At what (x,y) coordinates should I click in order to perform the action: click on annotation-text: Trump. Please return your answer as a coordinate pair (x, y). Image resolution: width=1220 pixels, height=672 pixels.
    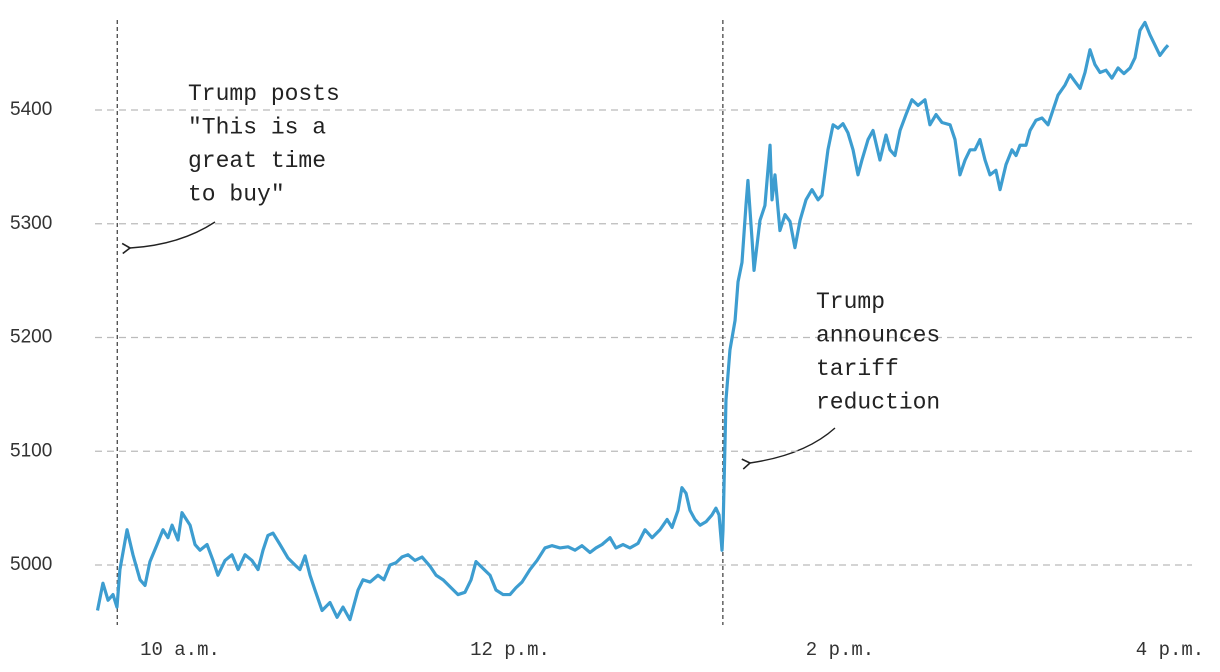
    Looking at the image, I should click on (850, 302).